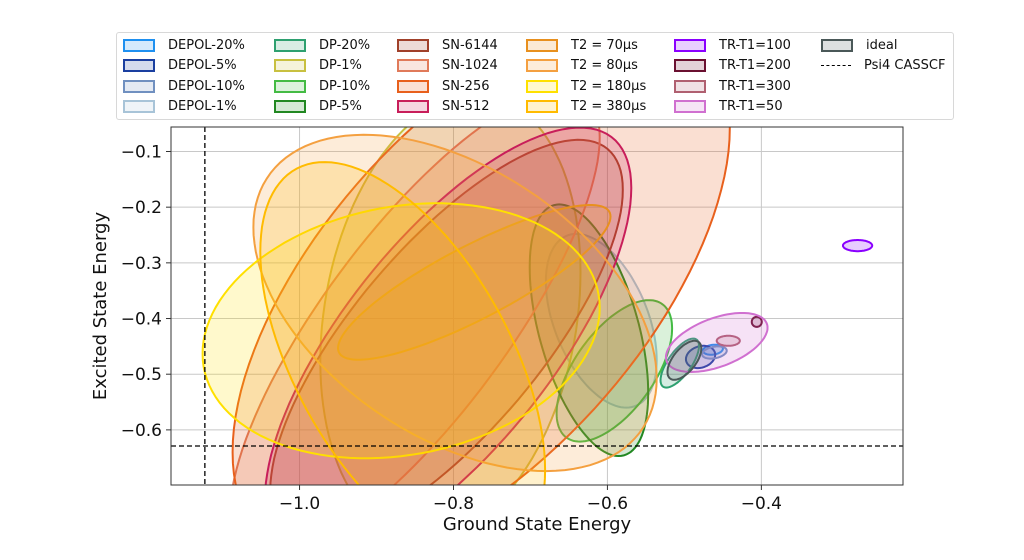 Image resolution: width=1024 pixels, height=560 pixels. Describe the element at coordinates (836, 65) in the screenshot. I see `legend-dashed-line` at that location.